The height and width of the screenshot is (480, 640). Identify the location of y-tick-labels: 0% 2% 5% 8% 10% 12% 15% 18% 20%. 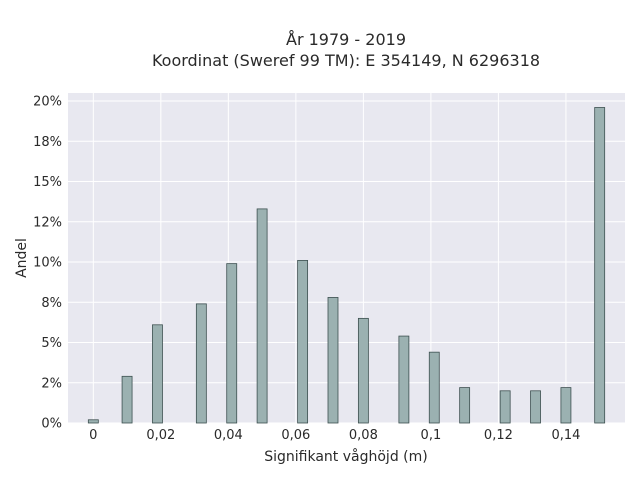
(47, 263).